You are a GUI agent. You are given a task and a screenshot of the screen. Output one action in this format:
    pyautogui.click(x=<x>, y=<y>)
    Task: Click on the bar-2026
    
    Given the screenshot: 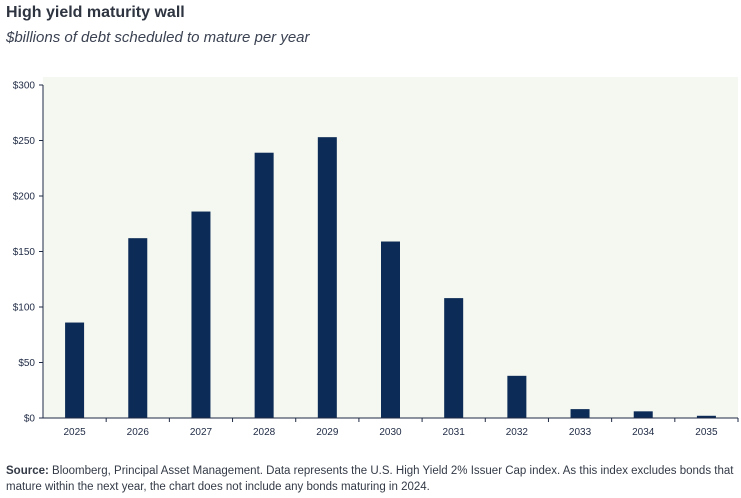 What is the action you would take?
    pyautogui.click(x=138, y=328)
    